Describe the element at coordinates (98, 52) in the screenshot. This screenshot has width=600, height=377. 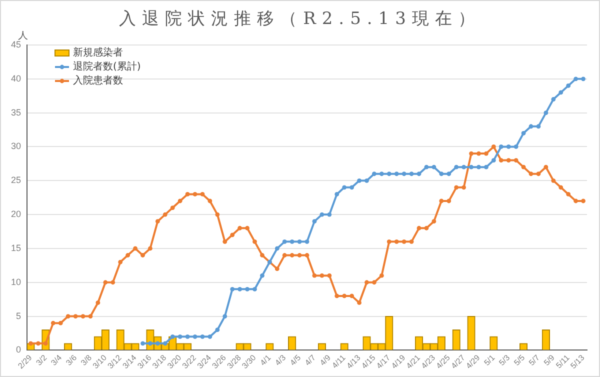
I see `legend-label: 新規感染者` at that location.